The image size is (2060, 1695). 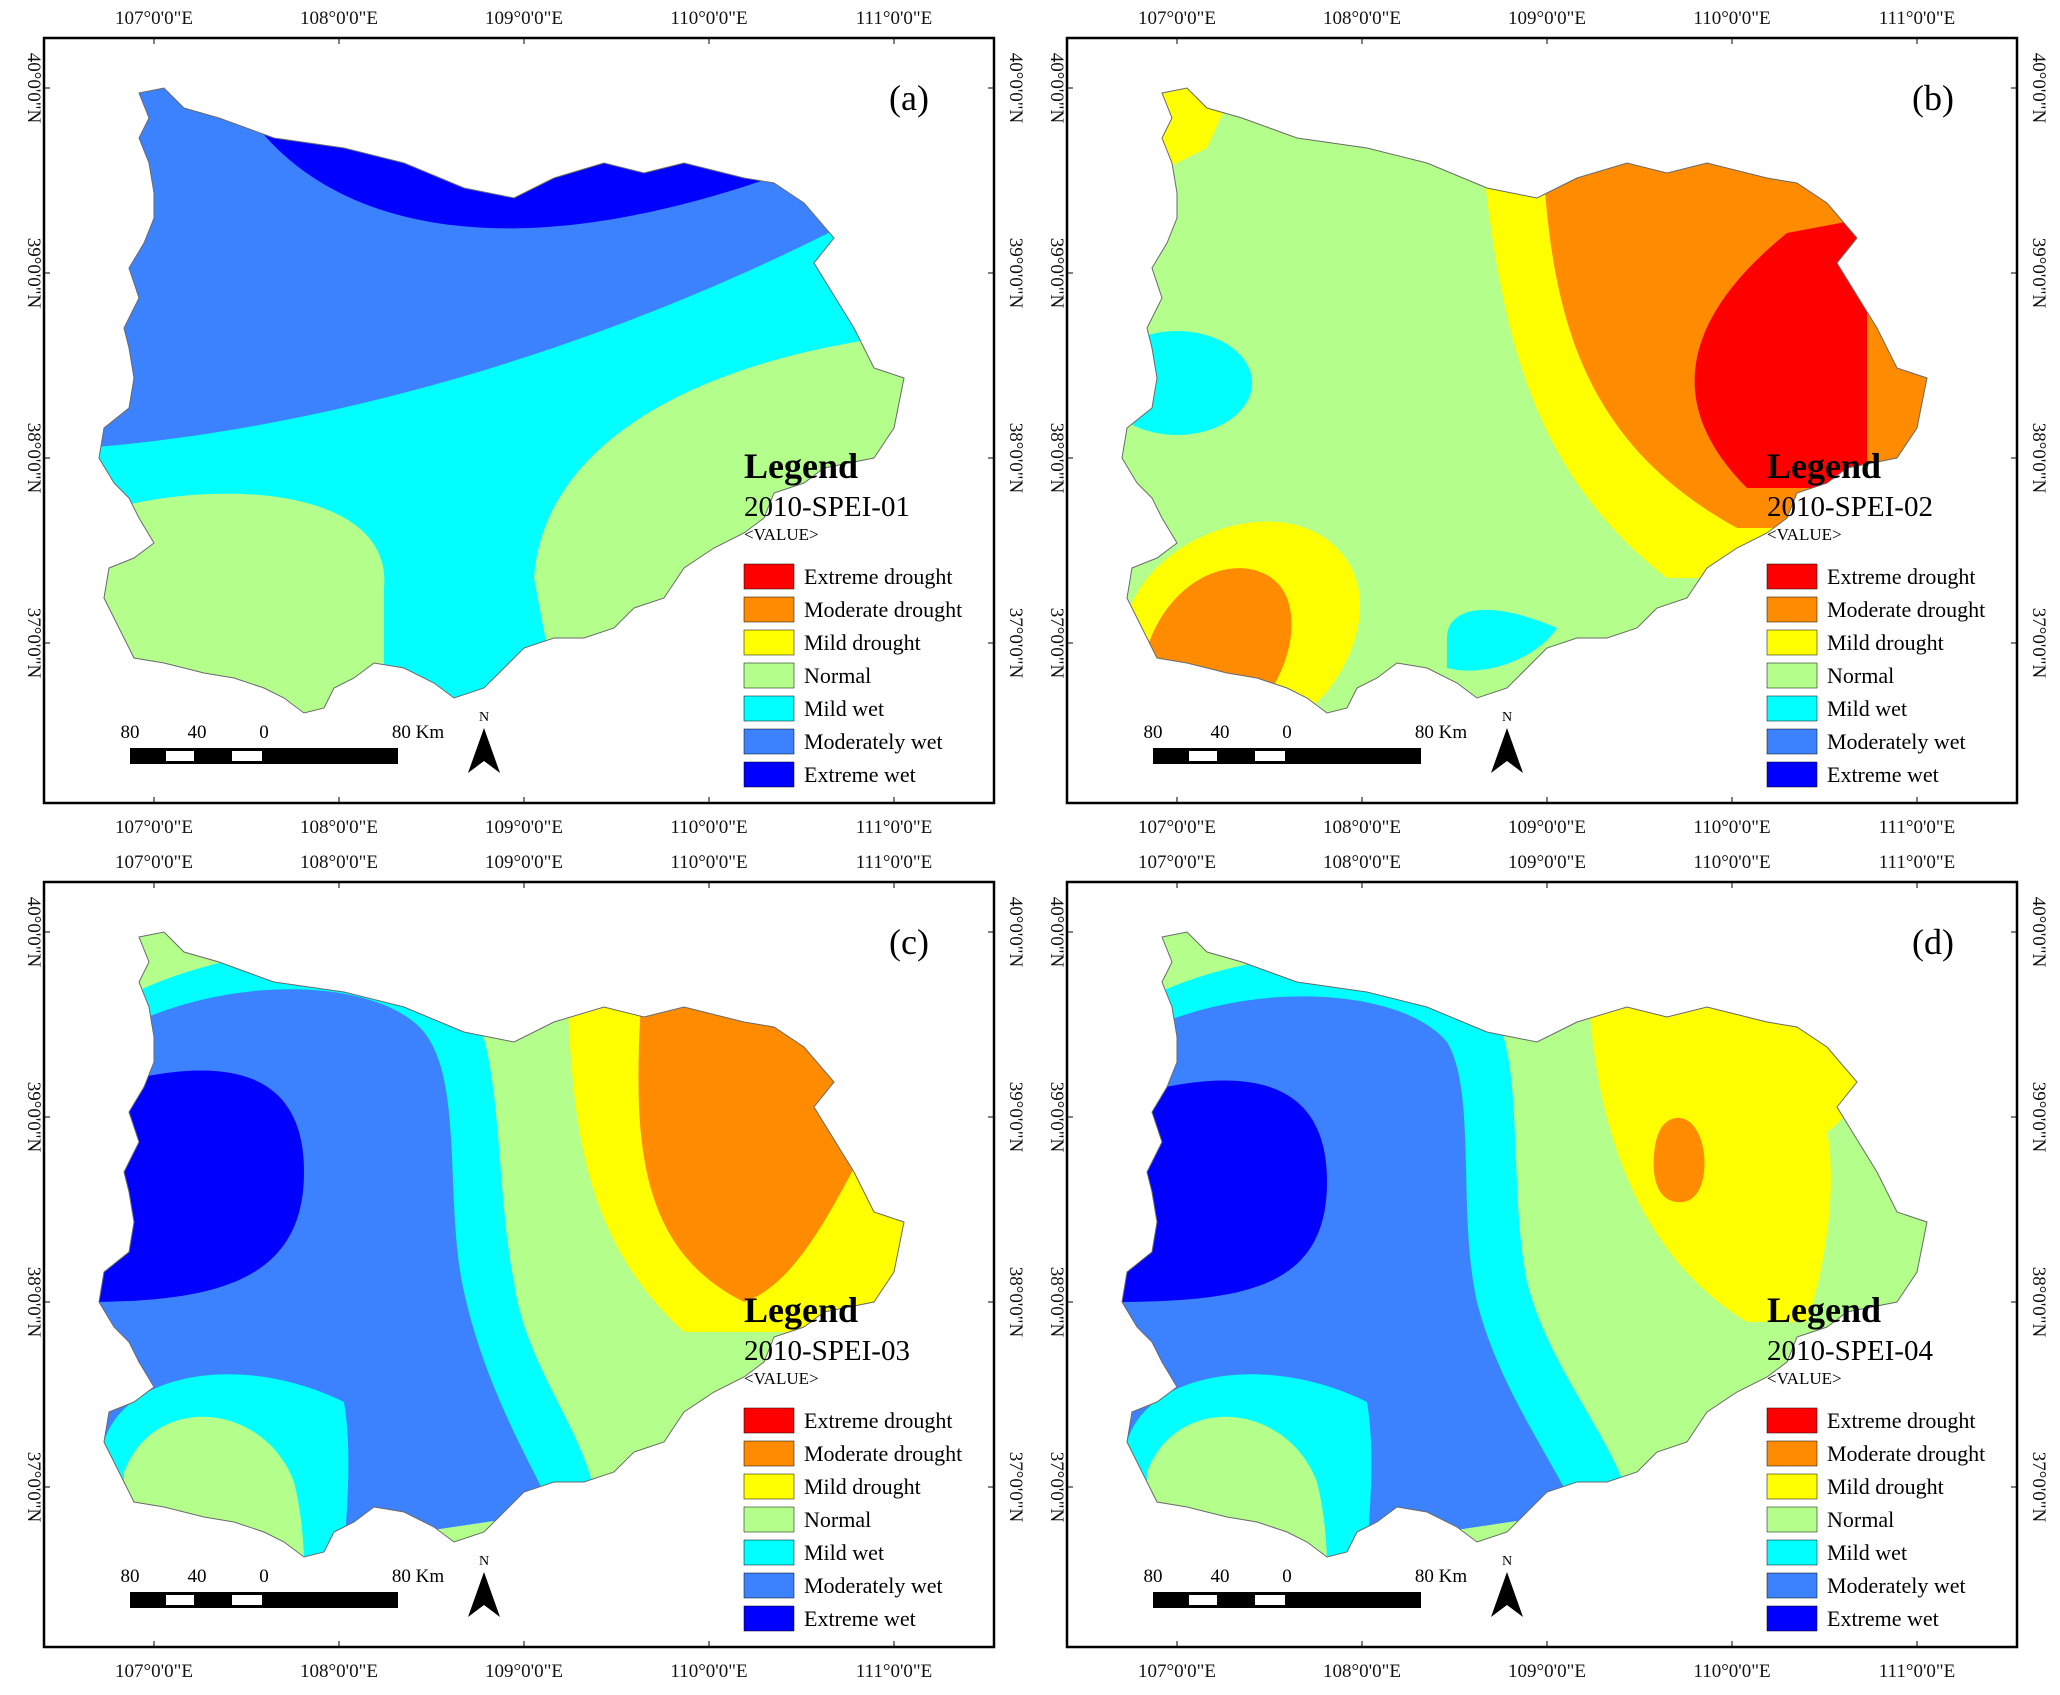 I want to click on longitude-tick-label: 107°0'0"E, so click(x=154, y=1671).